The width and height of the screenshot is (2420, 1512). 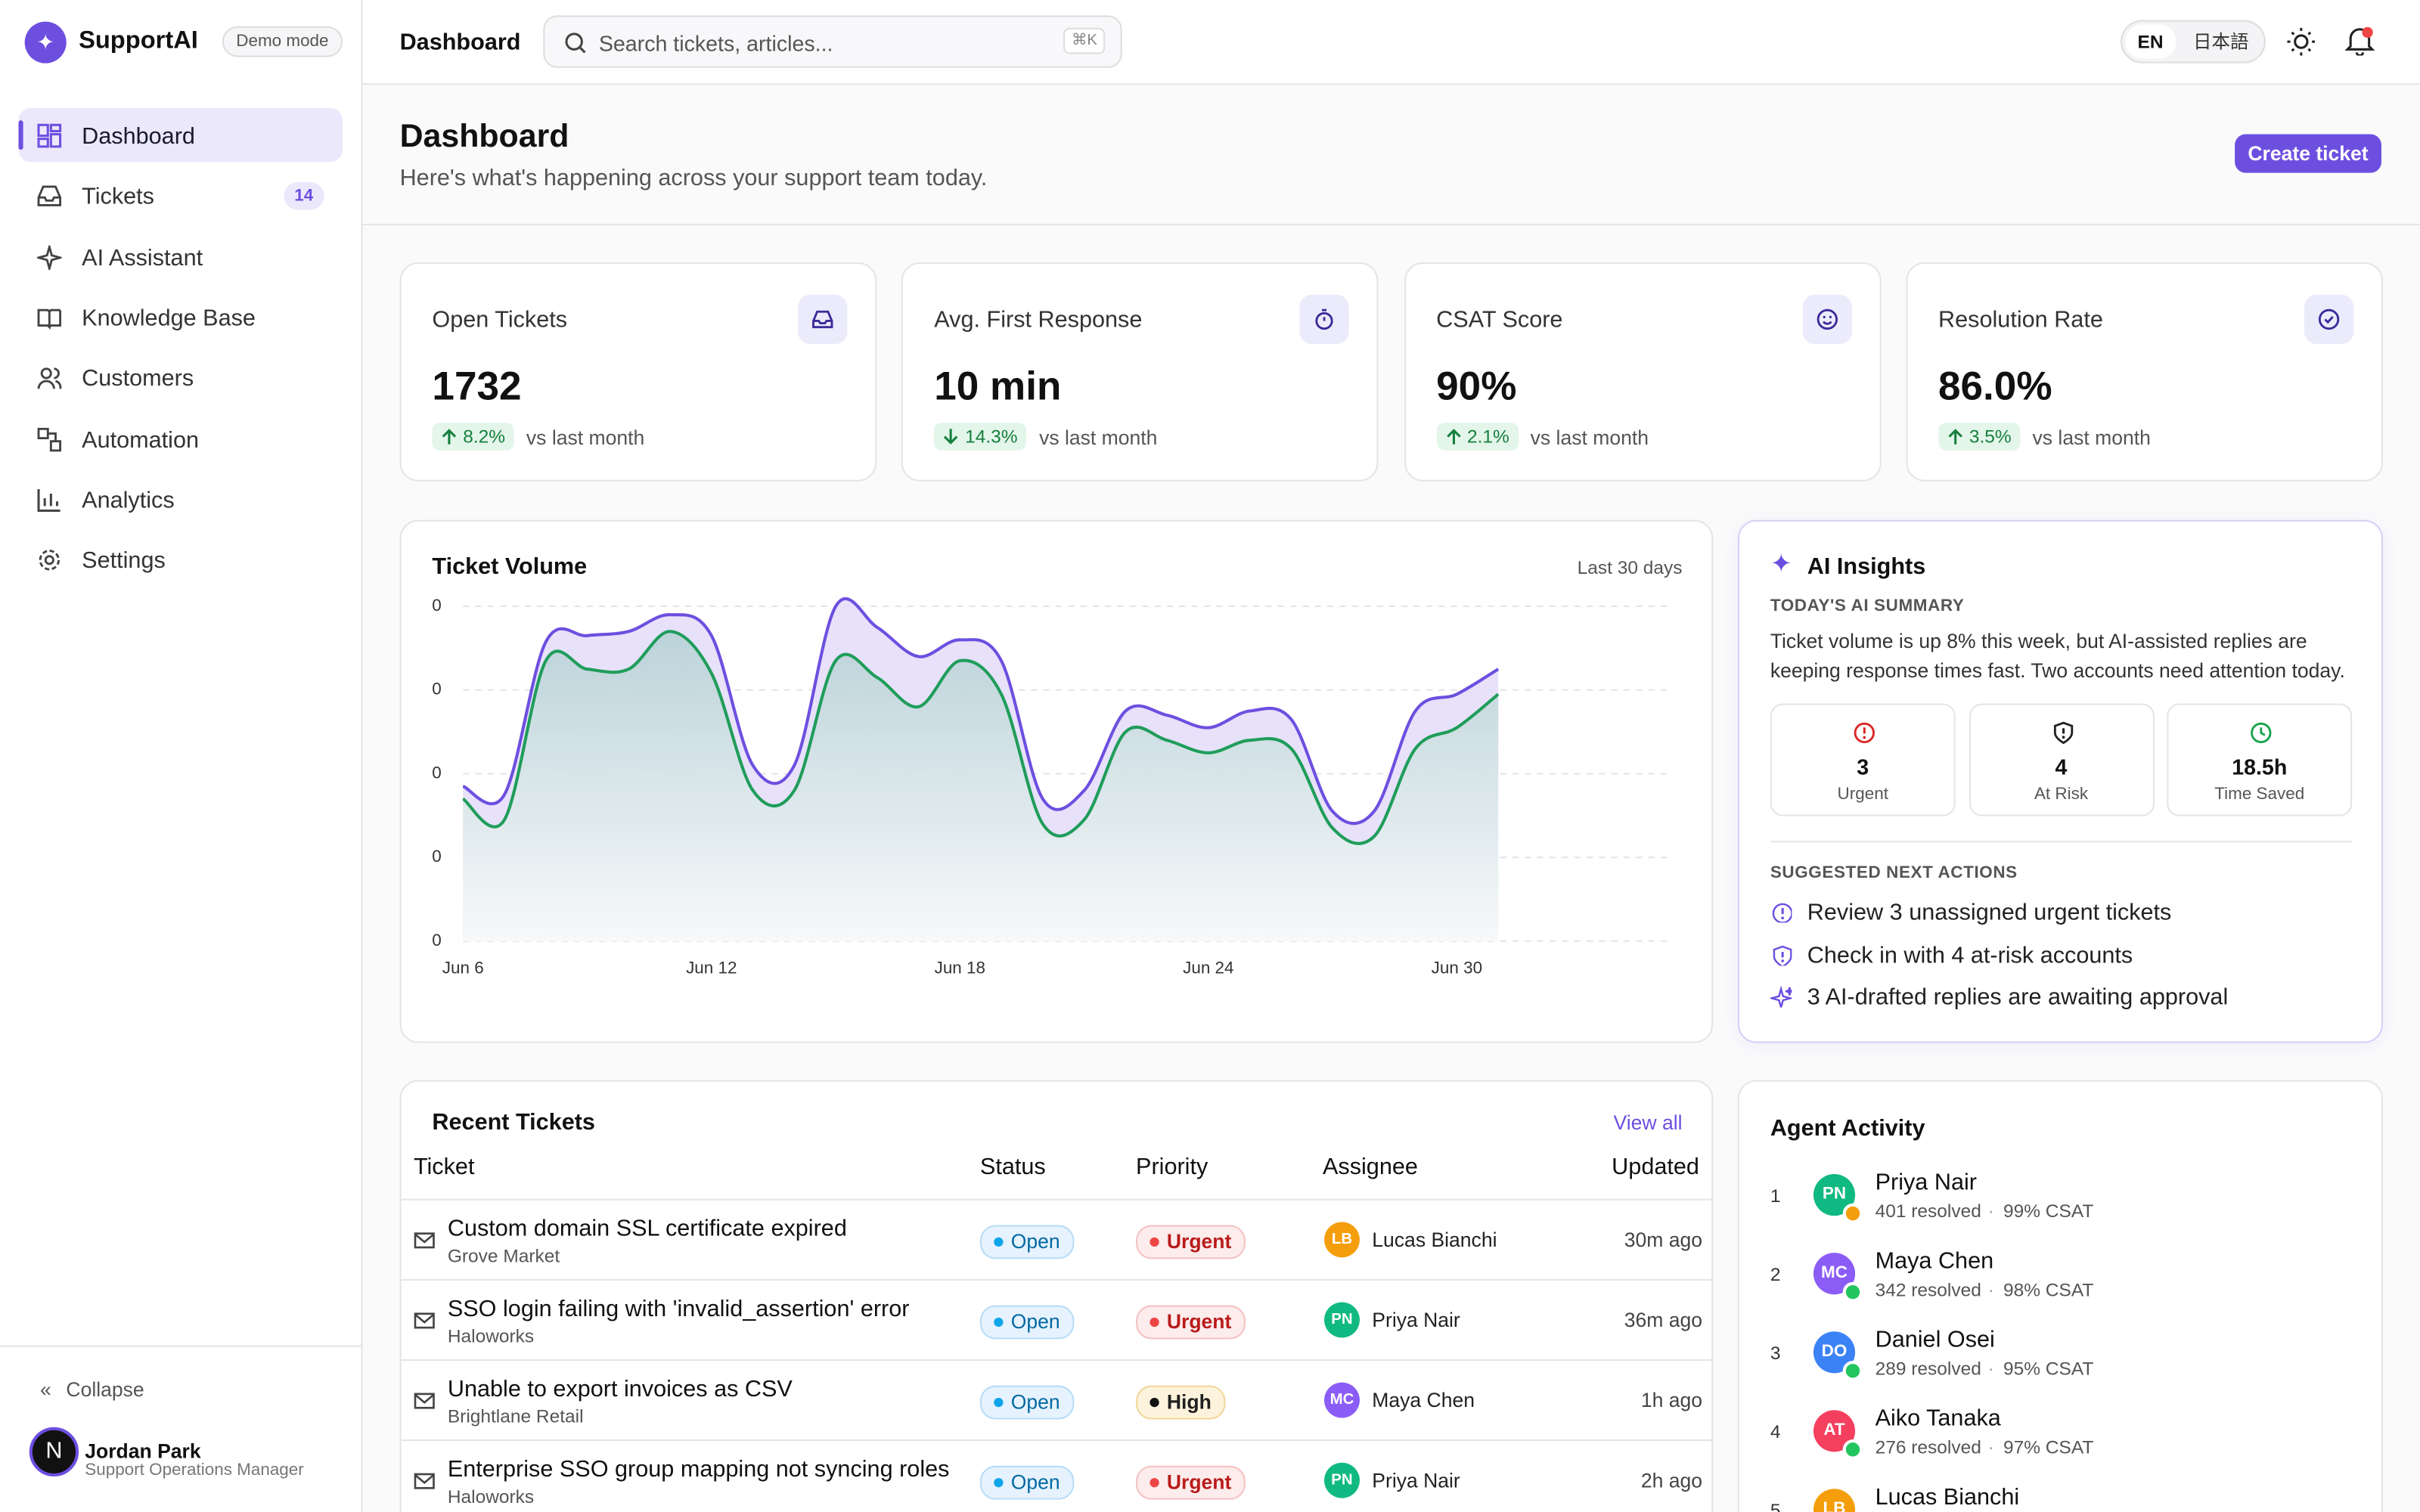 I want to click on kpi-change: 8.2%, so click(x=473, y=437).